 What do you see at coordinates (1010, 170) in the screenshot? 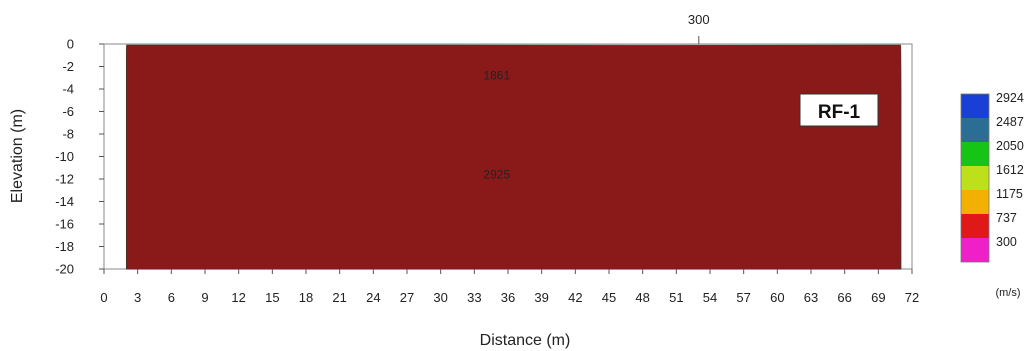
I see `legend-label: 1612` at bounding box center [1010, 170].